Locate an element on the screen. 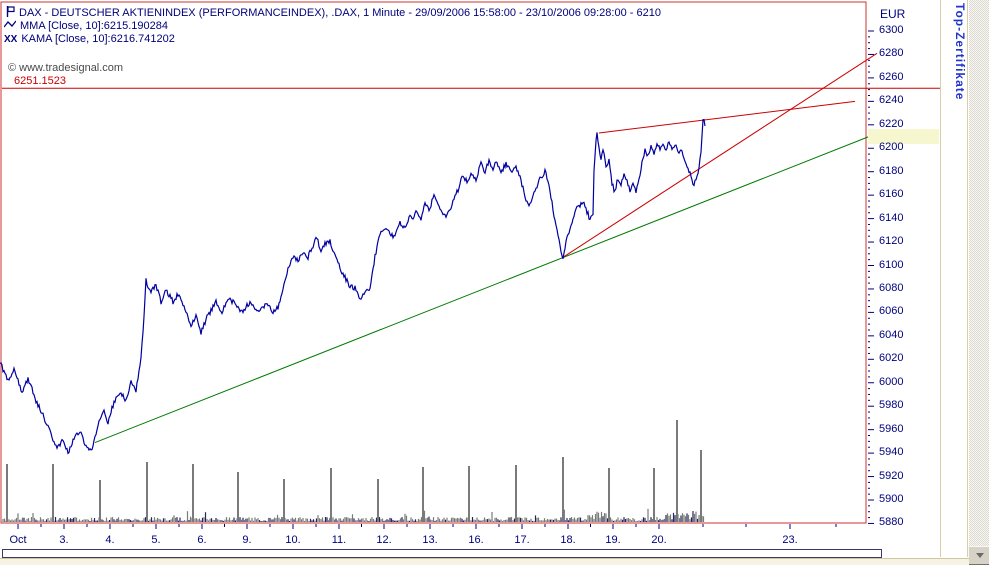 Image resolution: width=989 pixels, height=565 pixels. panel-divider-right is located at coordinates (967, 278).